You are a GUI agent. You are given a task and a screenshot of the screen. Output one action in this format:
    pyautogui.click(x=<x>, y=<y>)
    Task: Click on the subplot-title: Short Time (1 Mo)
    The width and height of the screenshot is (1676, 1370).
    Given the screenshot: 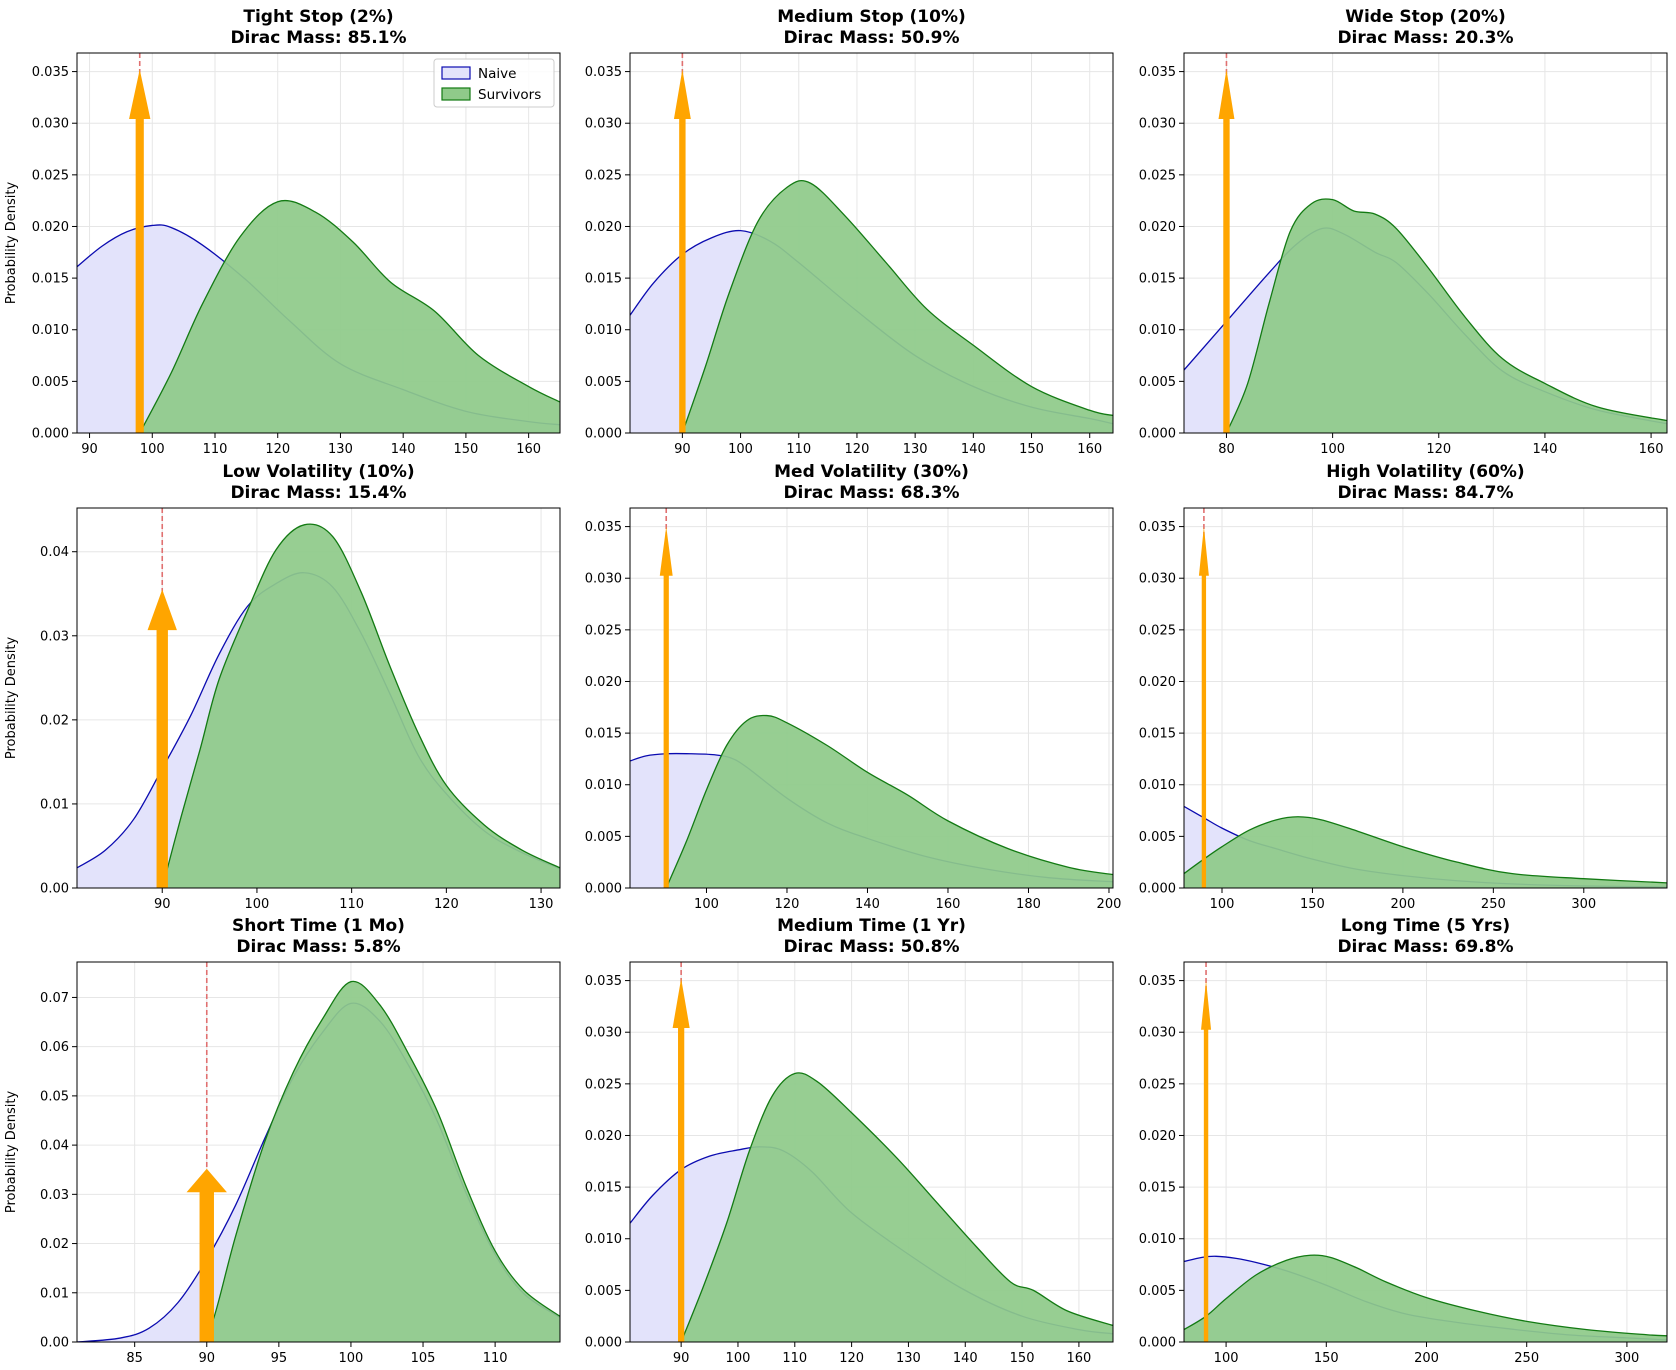 What is the action you would take?
    pyautogui.click(x=318, y=926)
    